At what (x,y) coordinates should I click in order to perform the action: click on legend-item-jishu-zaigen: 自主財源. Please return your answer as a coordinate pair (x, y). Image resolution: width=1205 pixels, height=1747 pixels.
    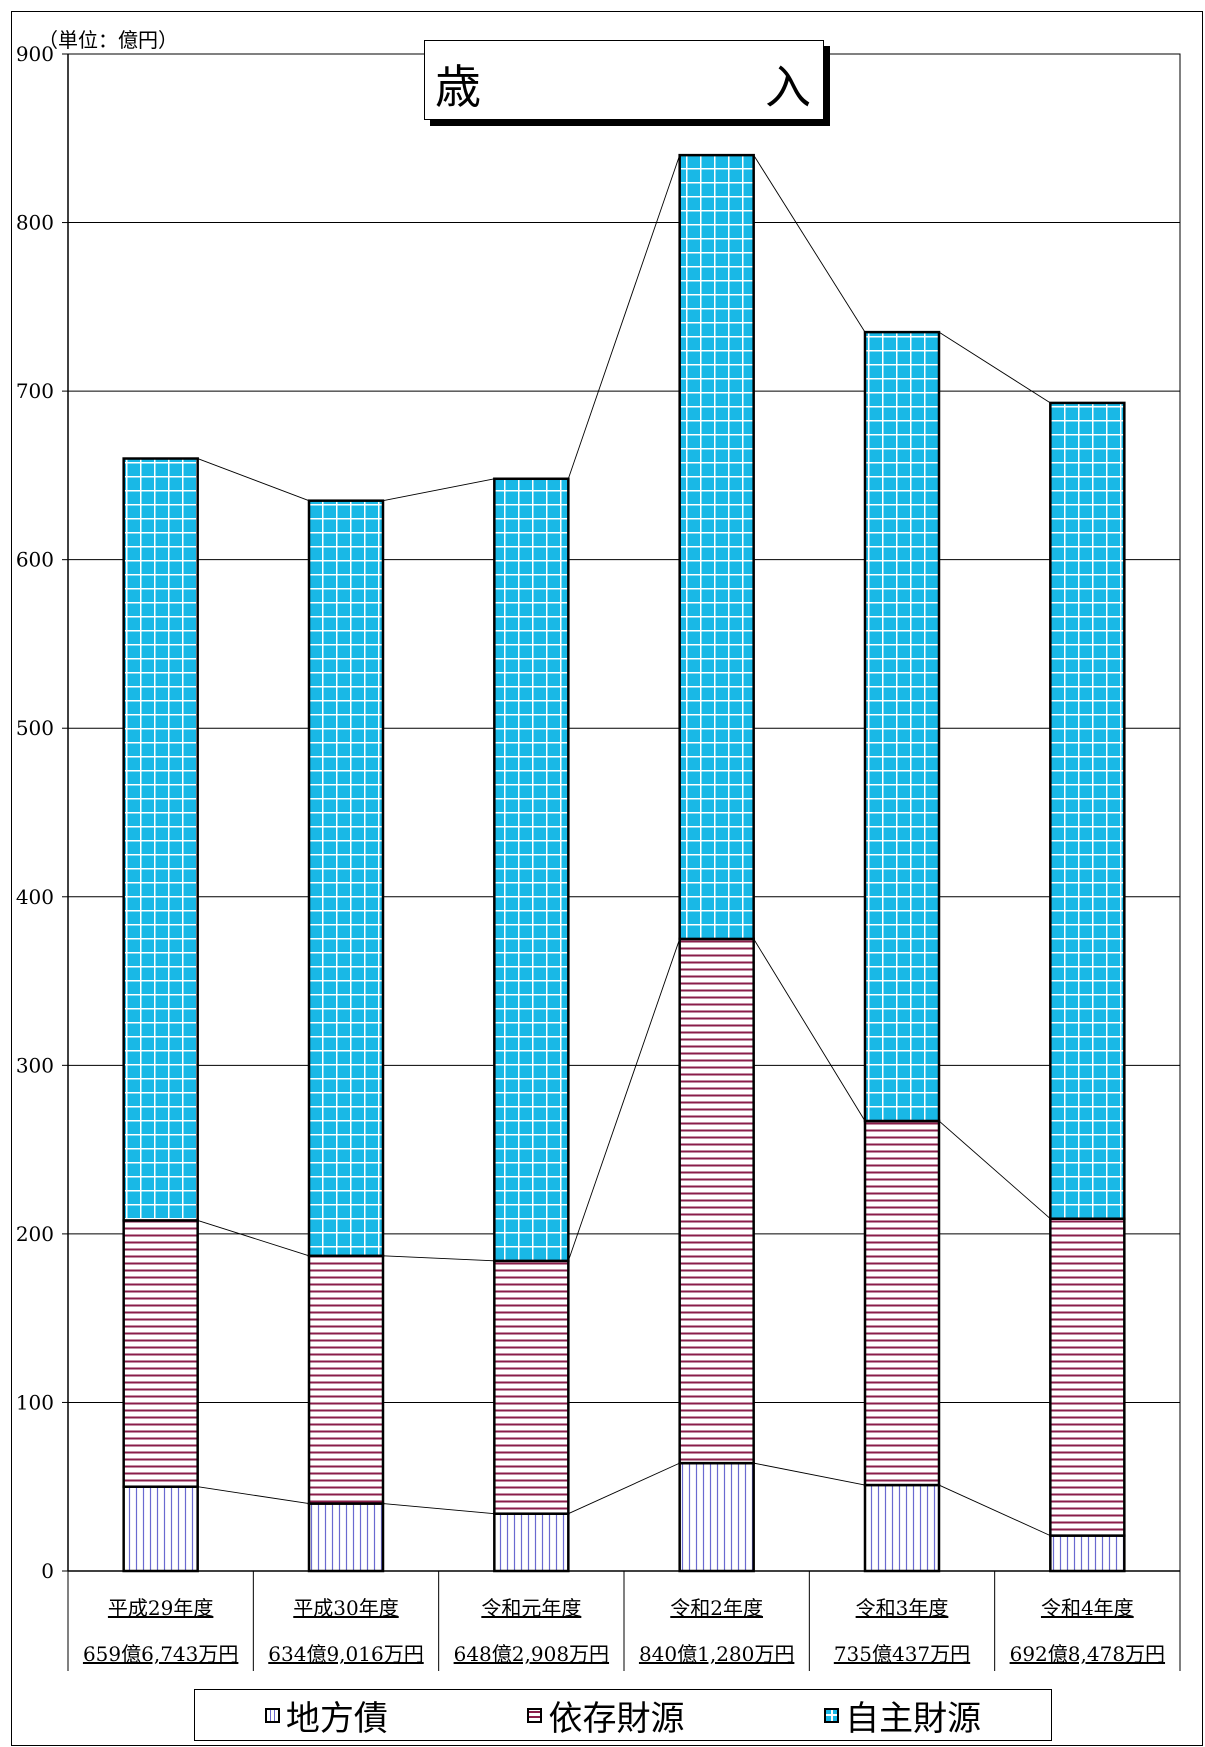
    Looking at the image, I should click on (902, 1715).